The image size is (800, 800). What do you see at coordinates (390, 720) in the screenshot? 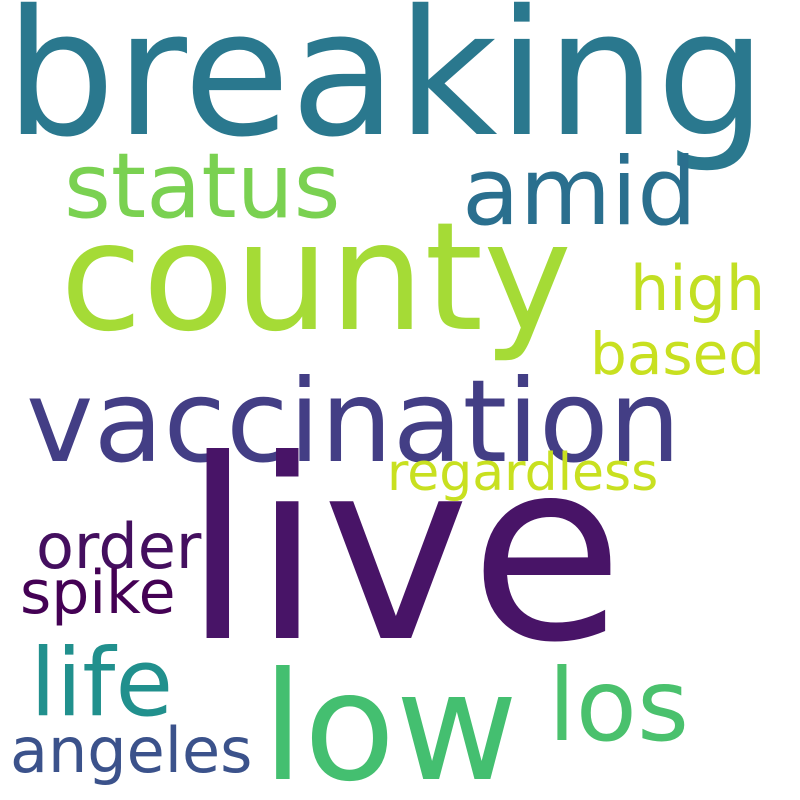
I see `word-low: low` at bounding box center [390, 720].